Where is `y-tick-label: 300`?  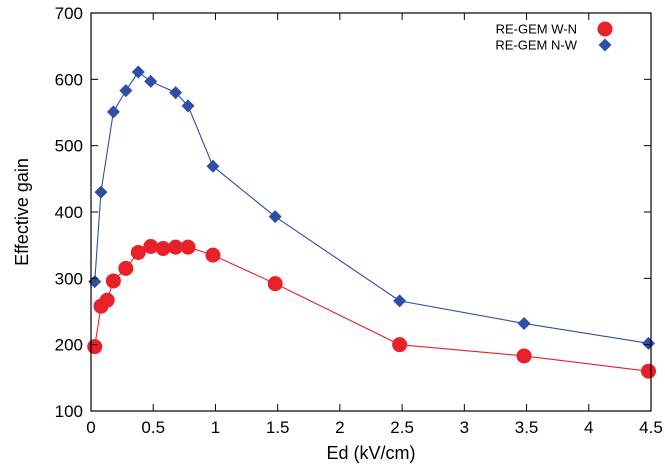 y-tick-label: 300 is located at coordinates (69, 278).